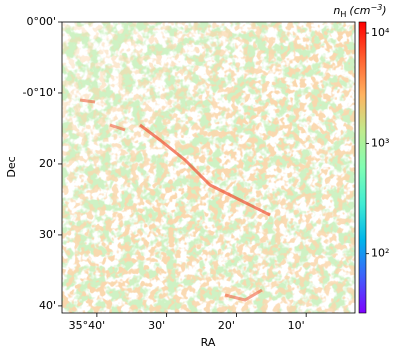 The image size is (398, 355). I want to click on y-tick-label: -0°10', so click(40, 92).